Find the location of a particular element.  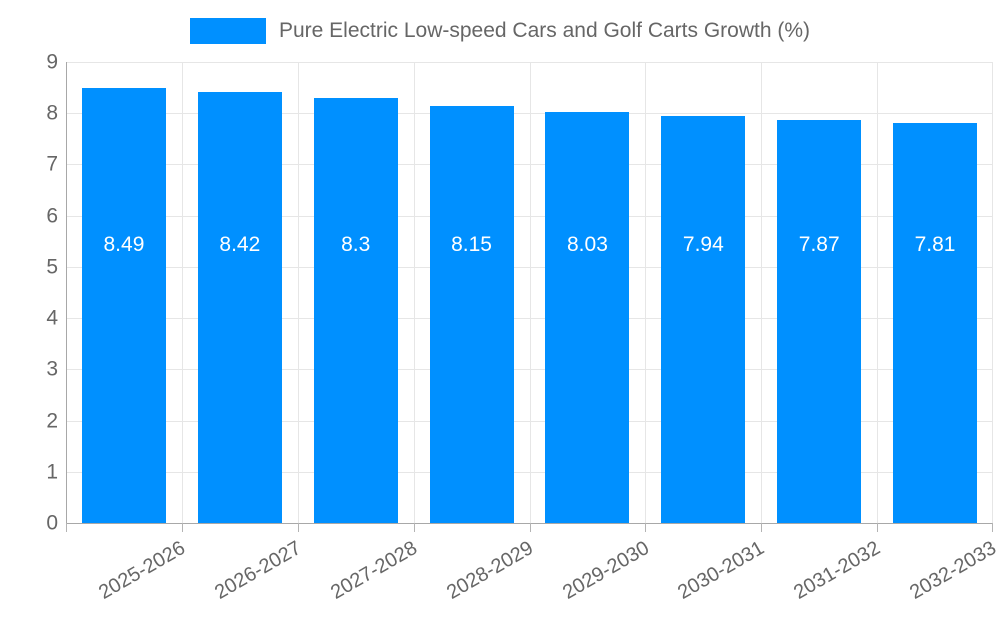

y-axis-tick-label: 5 is located at coordinates (52, 267).